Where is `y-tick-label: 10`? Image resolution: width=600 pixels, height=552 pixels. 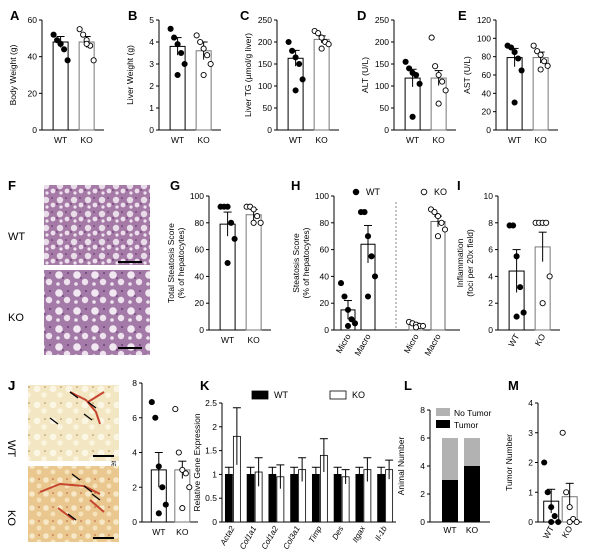 y-tick-label: 10 is located at coordinates (489, 196).